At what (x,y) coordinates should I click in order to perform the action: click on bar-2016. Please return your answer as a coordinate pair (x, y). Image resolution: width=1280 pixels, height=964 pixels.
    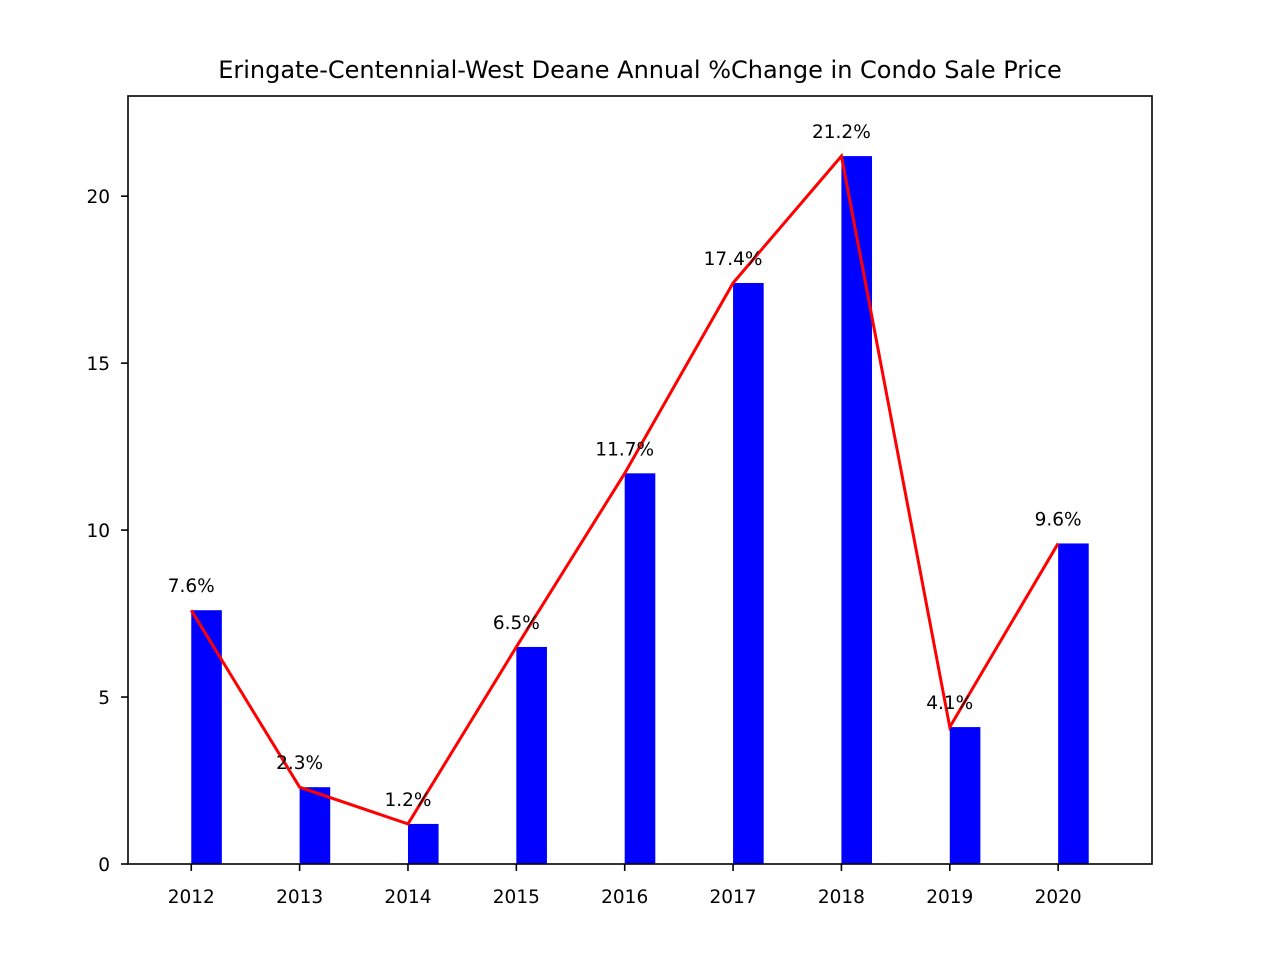
    Looking at the image, I should click on (640, 668).